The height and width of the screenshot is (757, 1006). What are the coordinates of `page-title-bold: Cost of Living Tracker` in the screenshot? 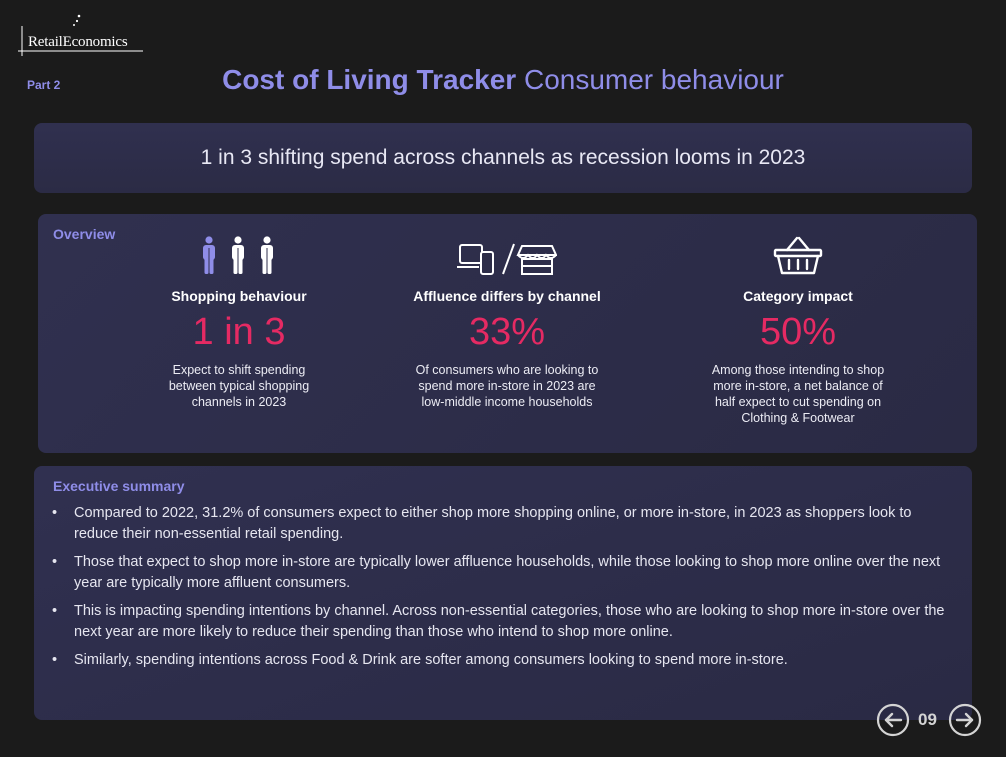 It's located at (369, 79).